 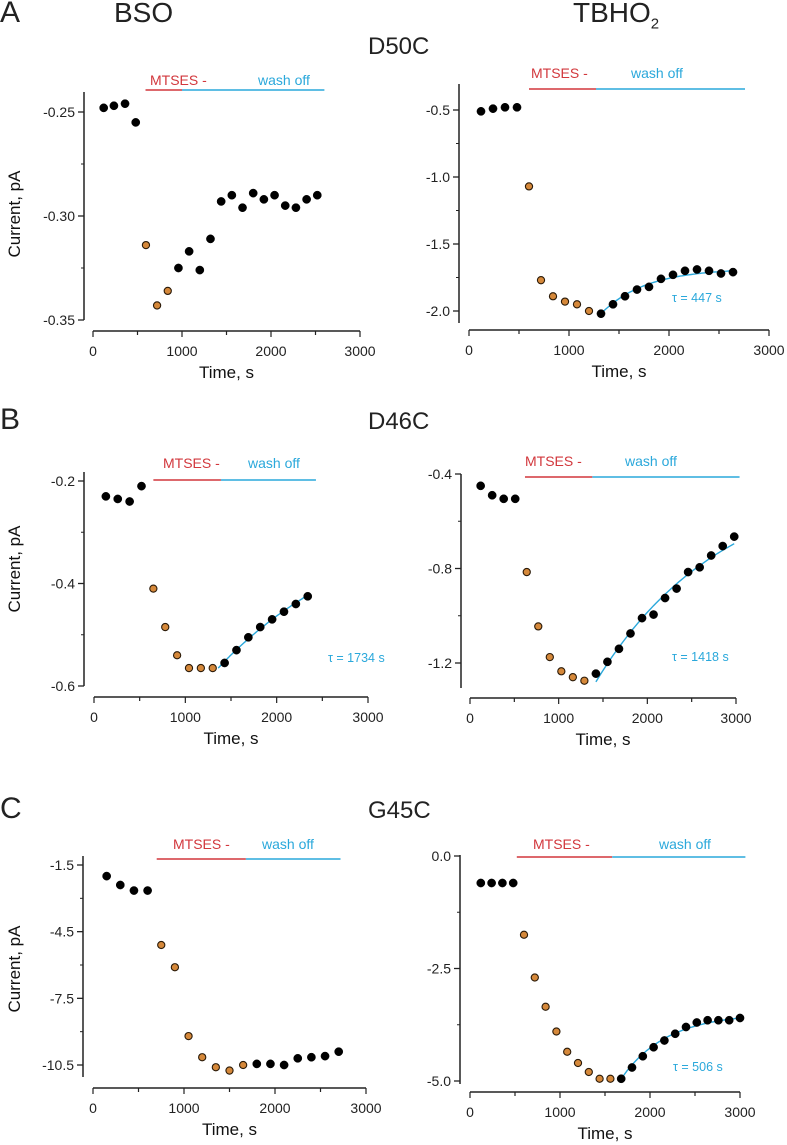 I want to click on y-tick-label: -1.0, so click(x=438, y=177).